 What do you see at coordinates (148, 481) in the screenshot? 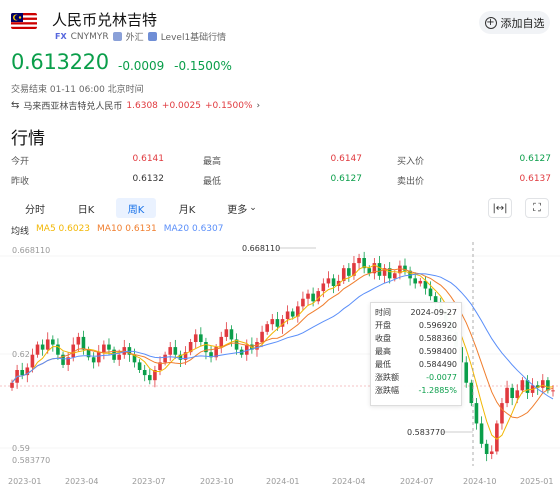
I see `x-axis-label: 2023-07` at bounding box center [148, 481].